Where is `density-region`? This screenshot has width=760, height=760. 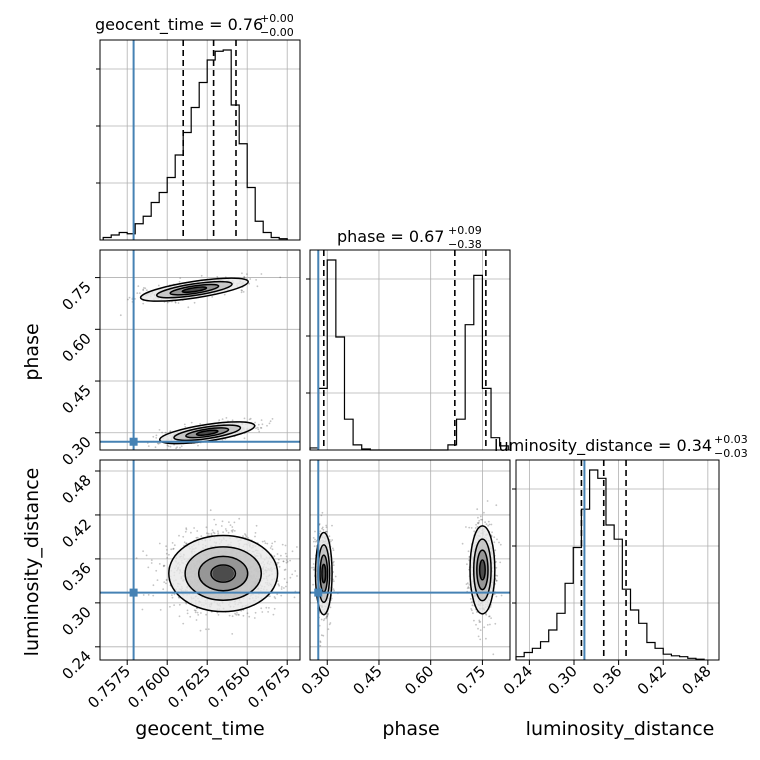
density-region is located at coordinates (194, 289).